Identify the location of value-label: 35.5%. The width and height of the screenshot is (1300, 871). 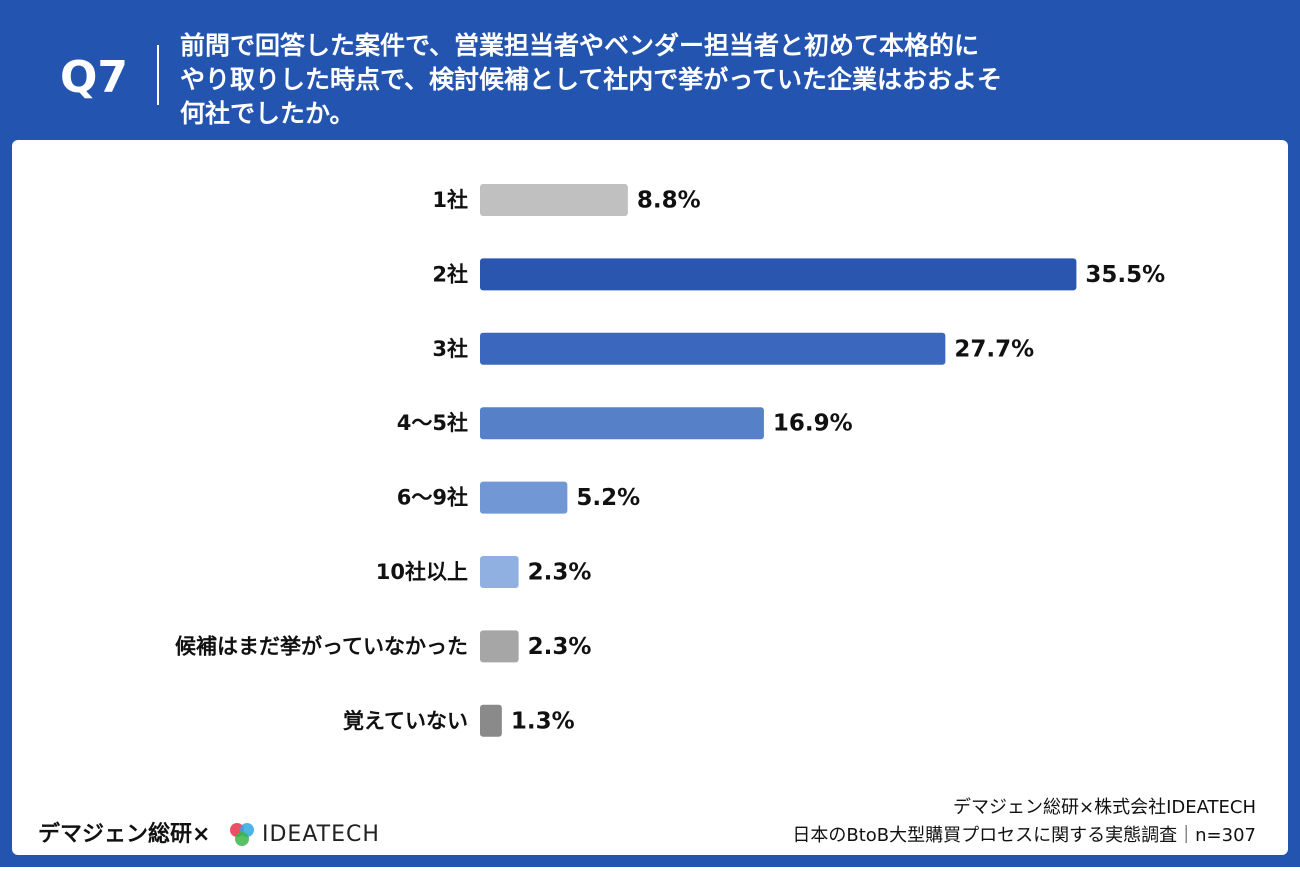
(1125, 275).